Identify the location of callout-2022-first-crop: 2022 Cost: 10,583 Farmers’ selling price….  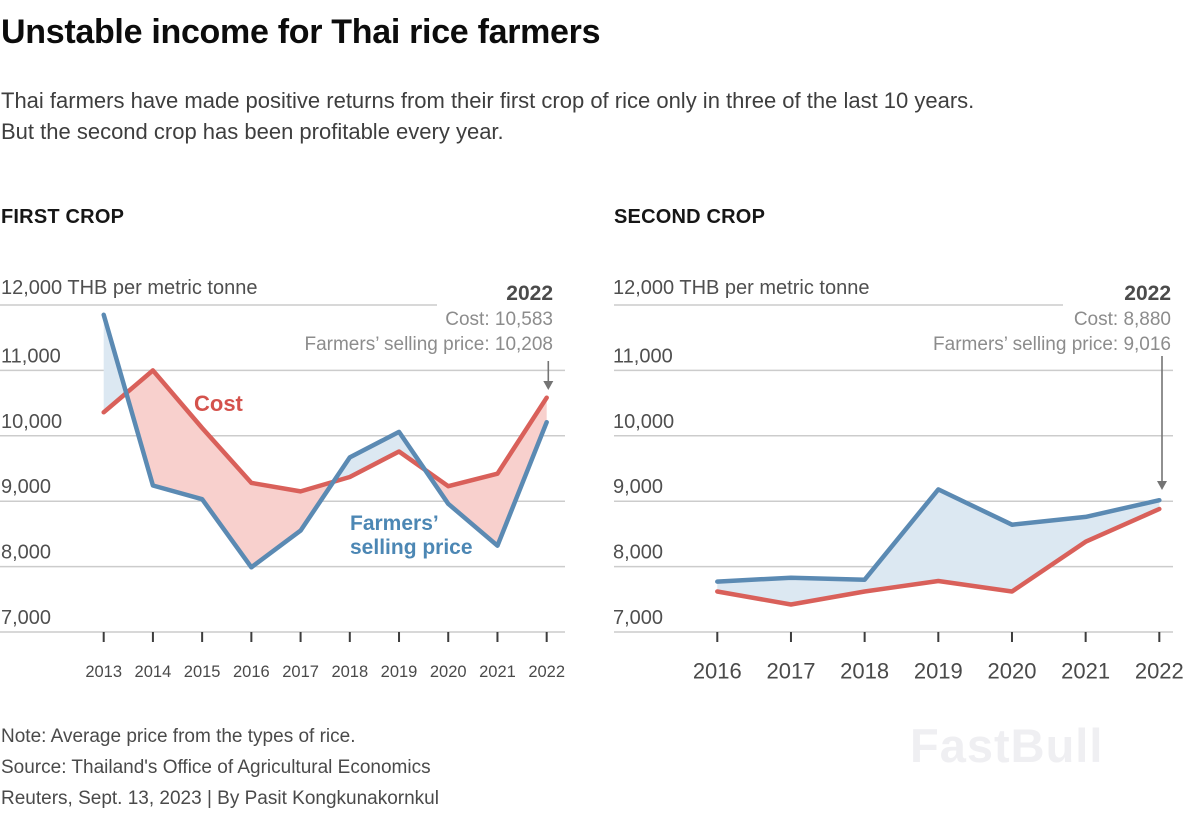
(428, 319).